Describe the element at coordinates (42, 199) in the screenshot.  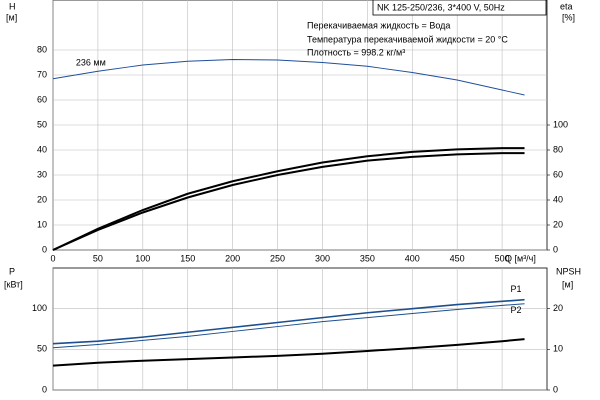
I see `y-tick-label: 20` at that location.